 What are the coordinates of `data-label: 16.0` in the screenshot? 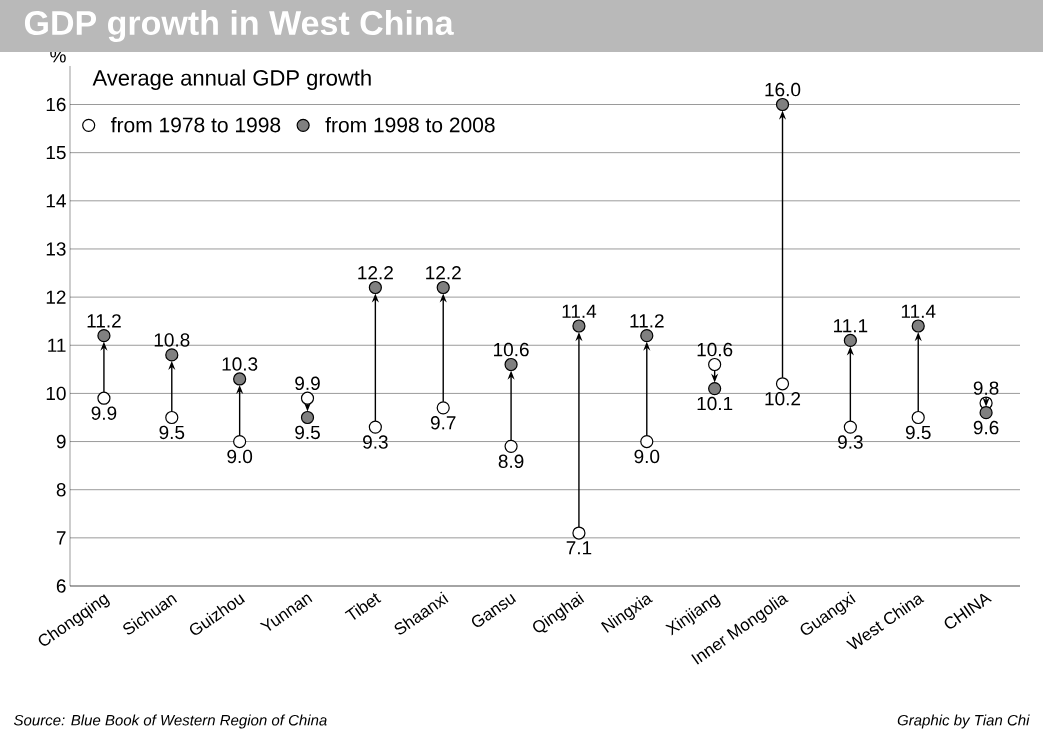 It's located at (783, 89).